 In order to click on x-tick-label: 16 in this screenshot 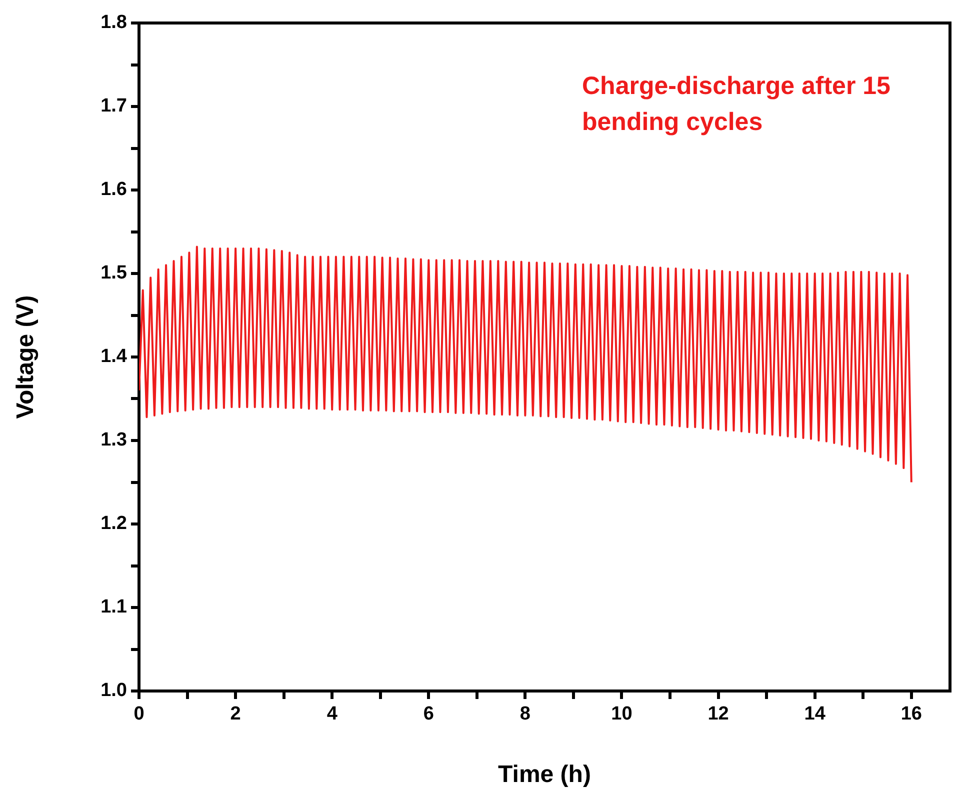, I will do `click(911, 714)`.